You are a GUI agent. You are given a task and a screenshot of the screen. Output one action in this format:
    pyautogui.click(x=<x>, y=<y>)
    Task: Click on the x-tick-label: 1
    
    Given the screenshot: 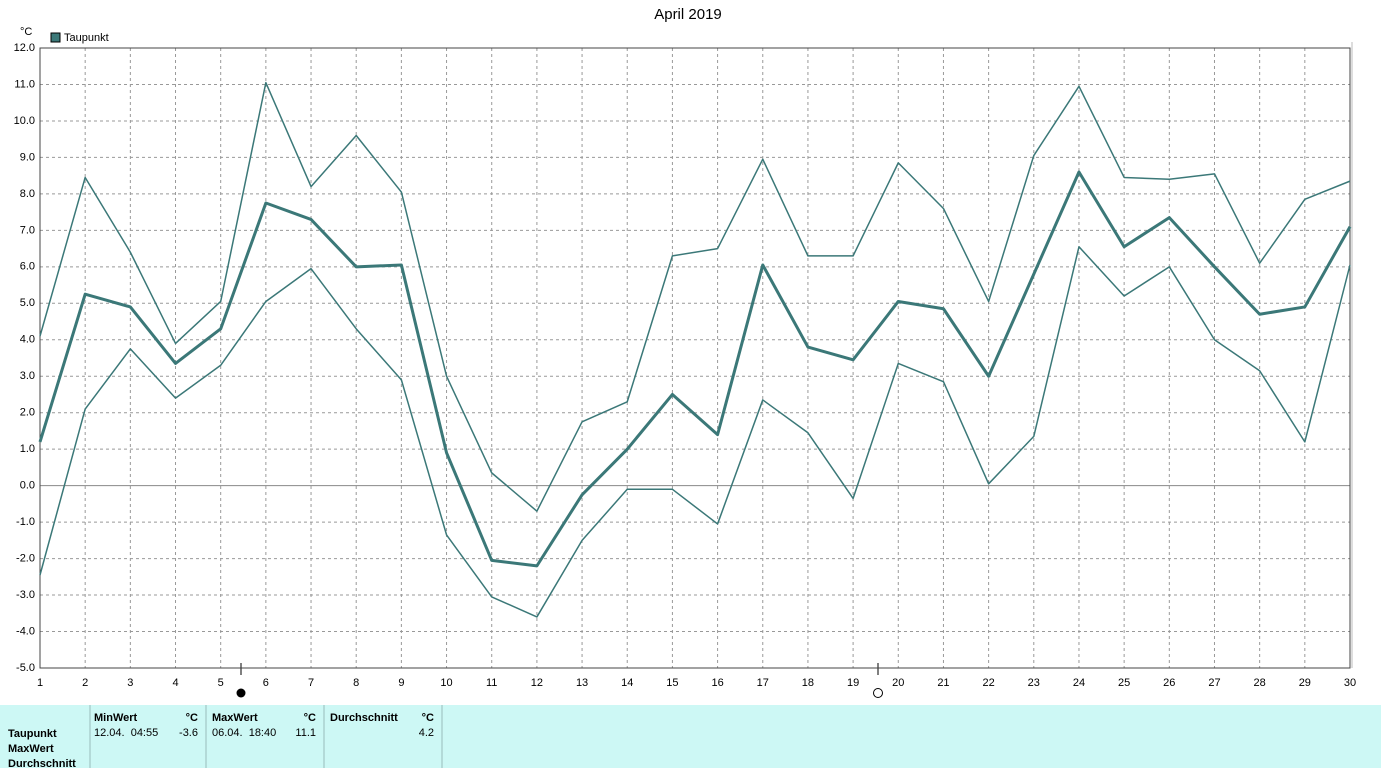 What is the action you would take?
    pyautogui.click(x=40, y=683)
    